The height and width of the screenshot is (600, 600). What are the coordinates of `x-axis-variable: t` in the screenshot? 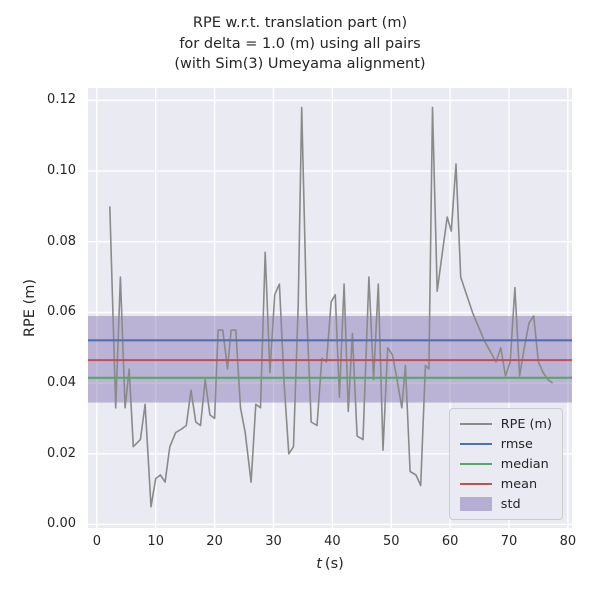 It's located at (319, 564).